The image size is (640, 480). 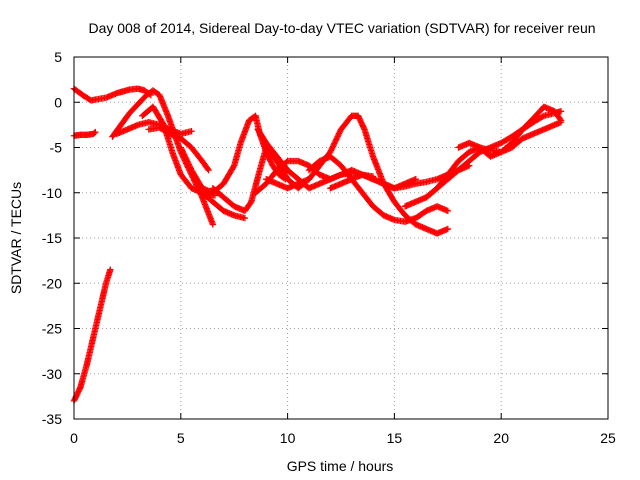 What do you see at coordinates (74, 438) in the screenshot?
I see `x-tick-label: 0` at bounding box center [74, 438].